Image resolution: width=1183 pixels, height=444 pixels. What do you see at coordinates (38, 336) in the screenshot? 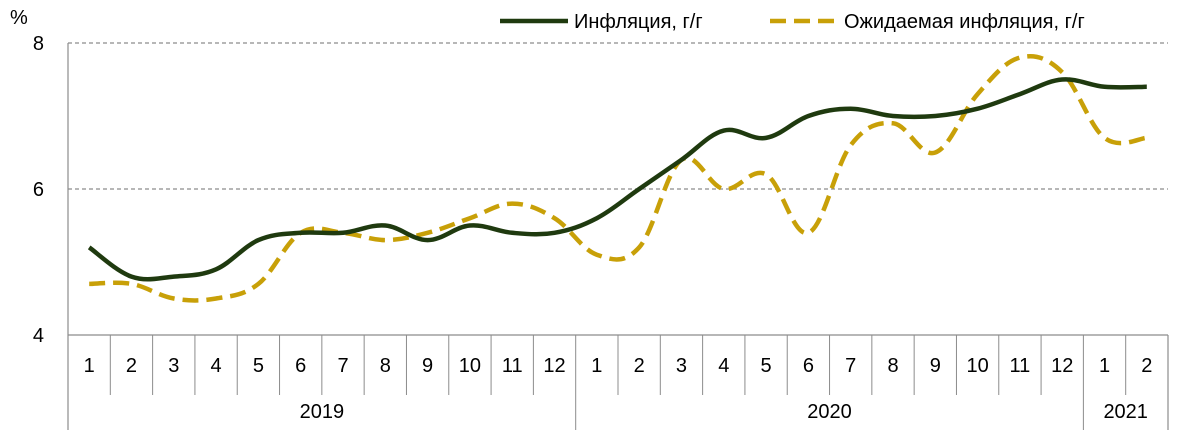
I see `y-tick-label: 4` at bounding box center [38, 336].